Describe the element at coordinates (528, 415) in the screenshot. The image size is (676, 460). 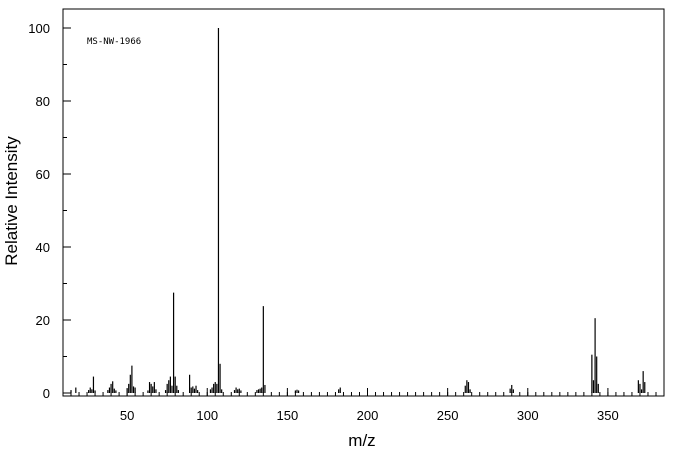
I see `x-tick-label: 300` at that location.